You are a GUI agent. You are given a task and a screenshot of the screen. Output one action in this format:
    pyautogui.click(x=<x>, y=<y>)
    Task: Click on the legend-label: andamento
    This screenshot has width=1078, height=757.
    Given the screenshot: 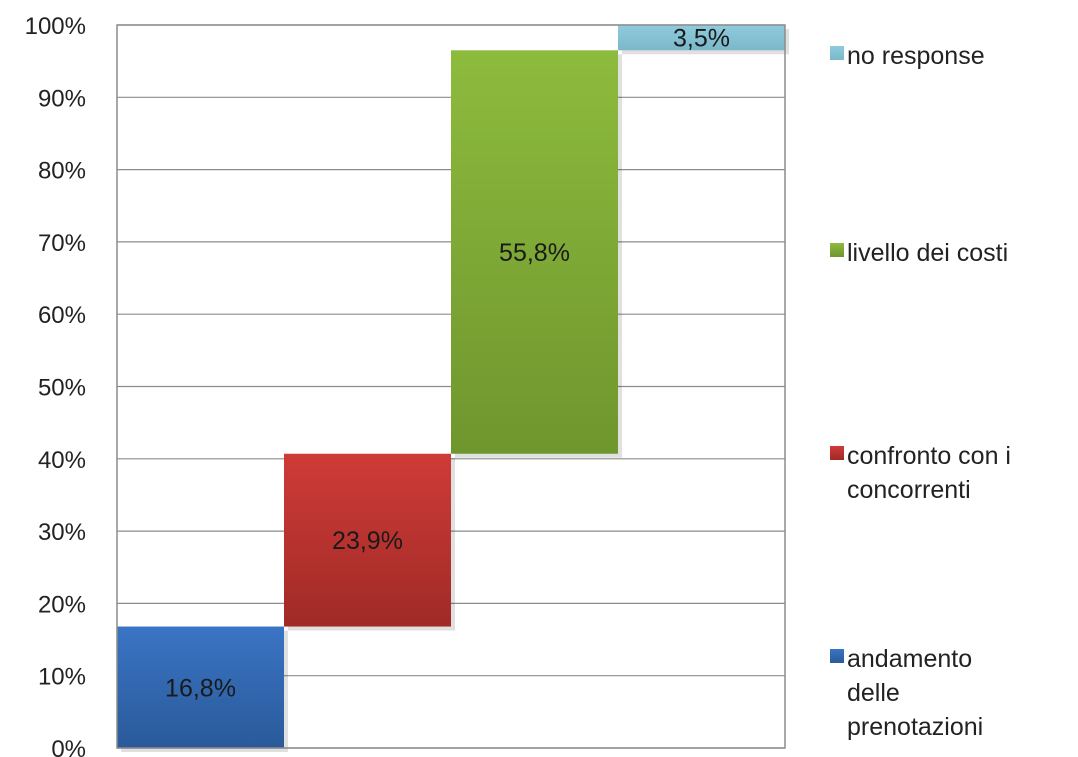 What is the action you would take?
    pyautogui.click(x=909, y=659)
    